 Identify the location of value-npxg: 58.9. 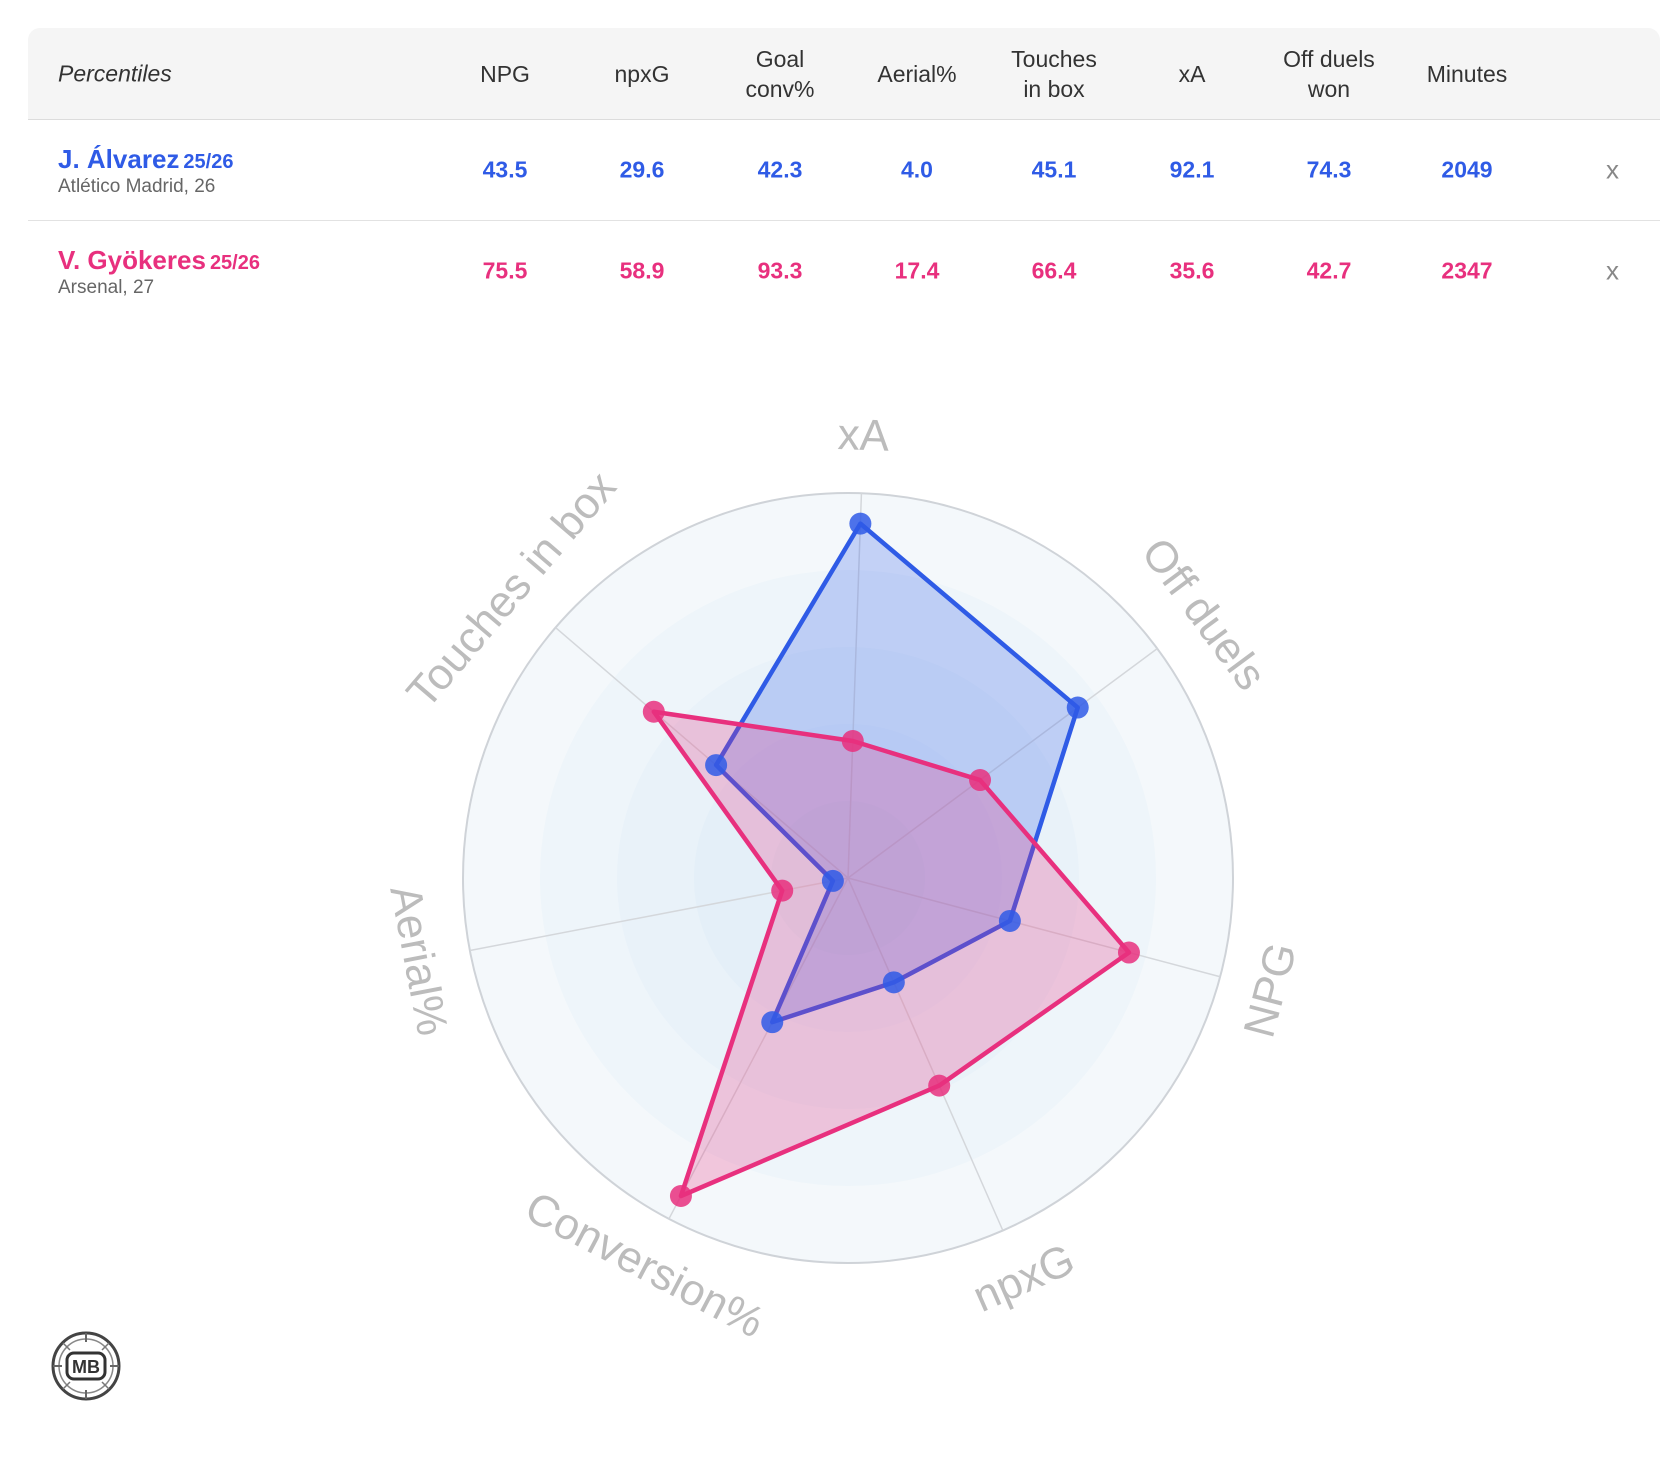
(642, 270).